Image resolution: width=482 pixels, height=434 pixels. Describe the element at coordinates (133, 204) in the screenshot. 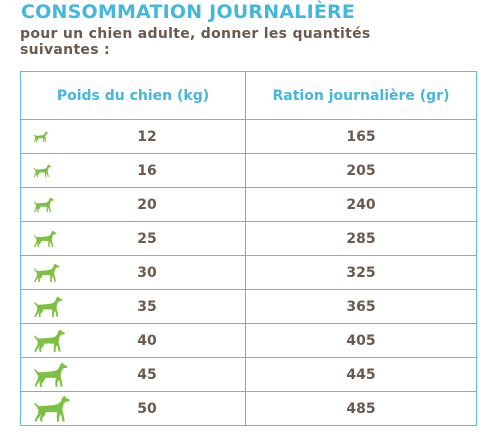

I see `weight-cell: 20` at that location.